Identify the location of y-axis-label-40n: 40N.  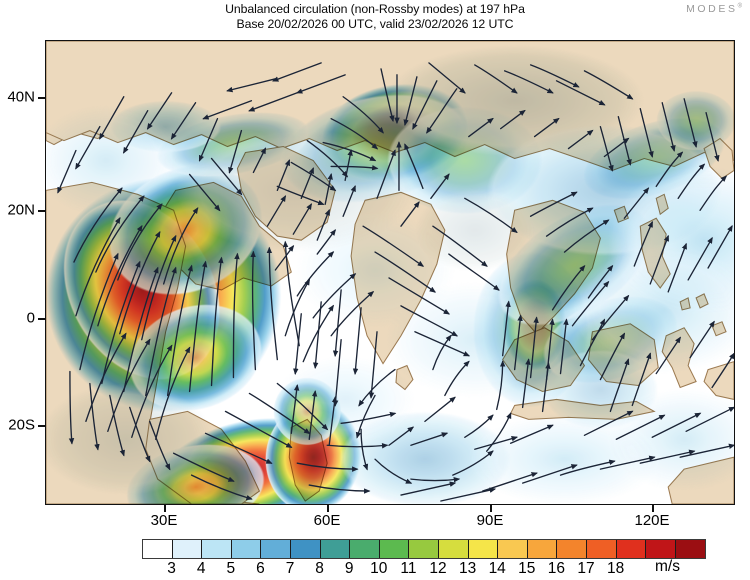
(21, 97).